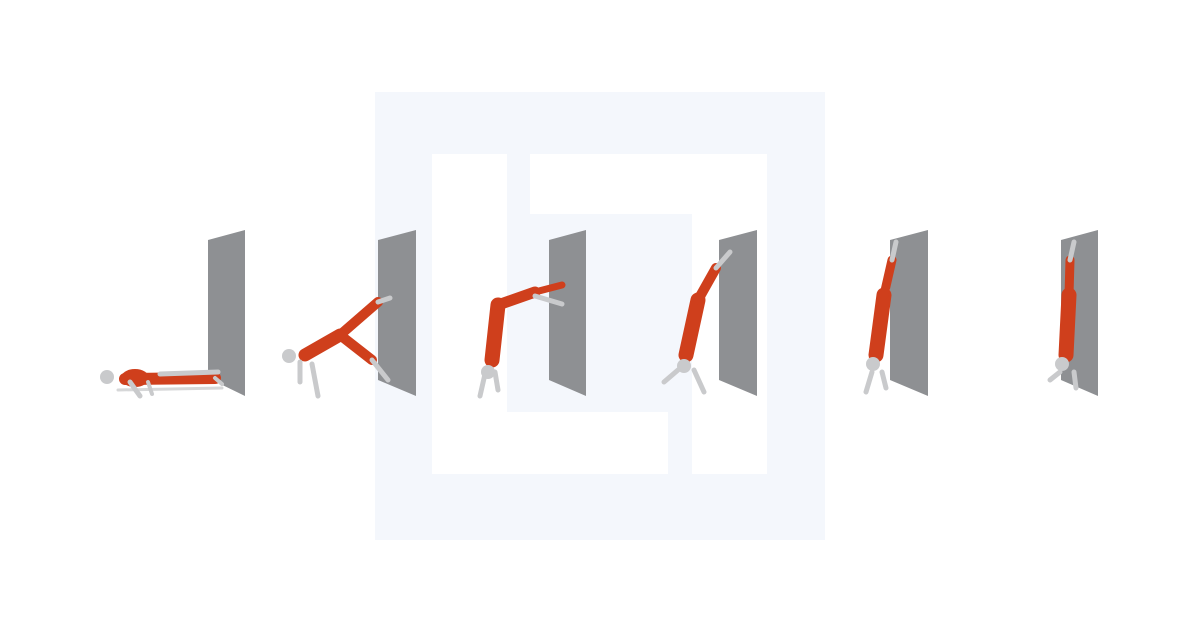 This screenshot has width=1200, height=635. I want to click on stage-2-pike-one-leg-raised, so click(349, 314).